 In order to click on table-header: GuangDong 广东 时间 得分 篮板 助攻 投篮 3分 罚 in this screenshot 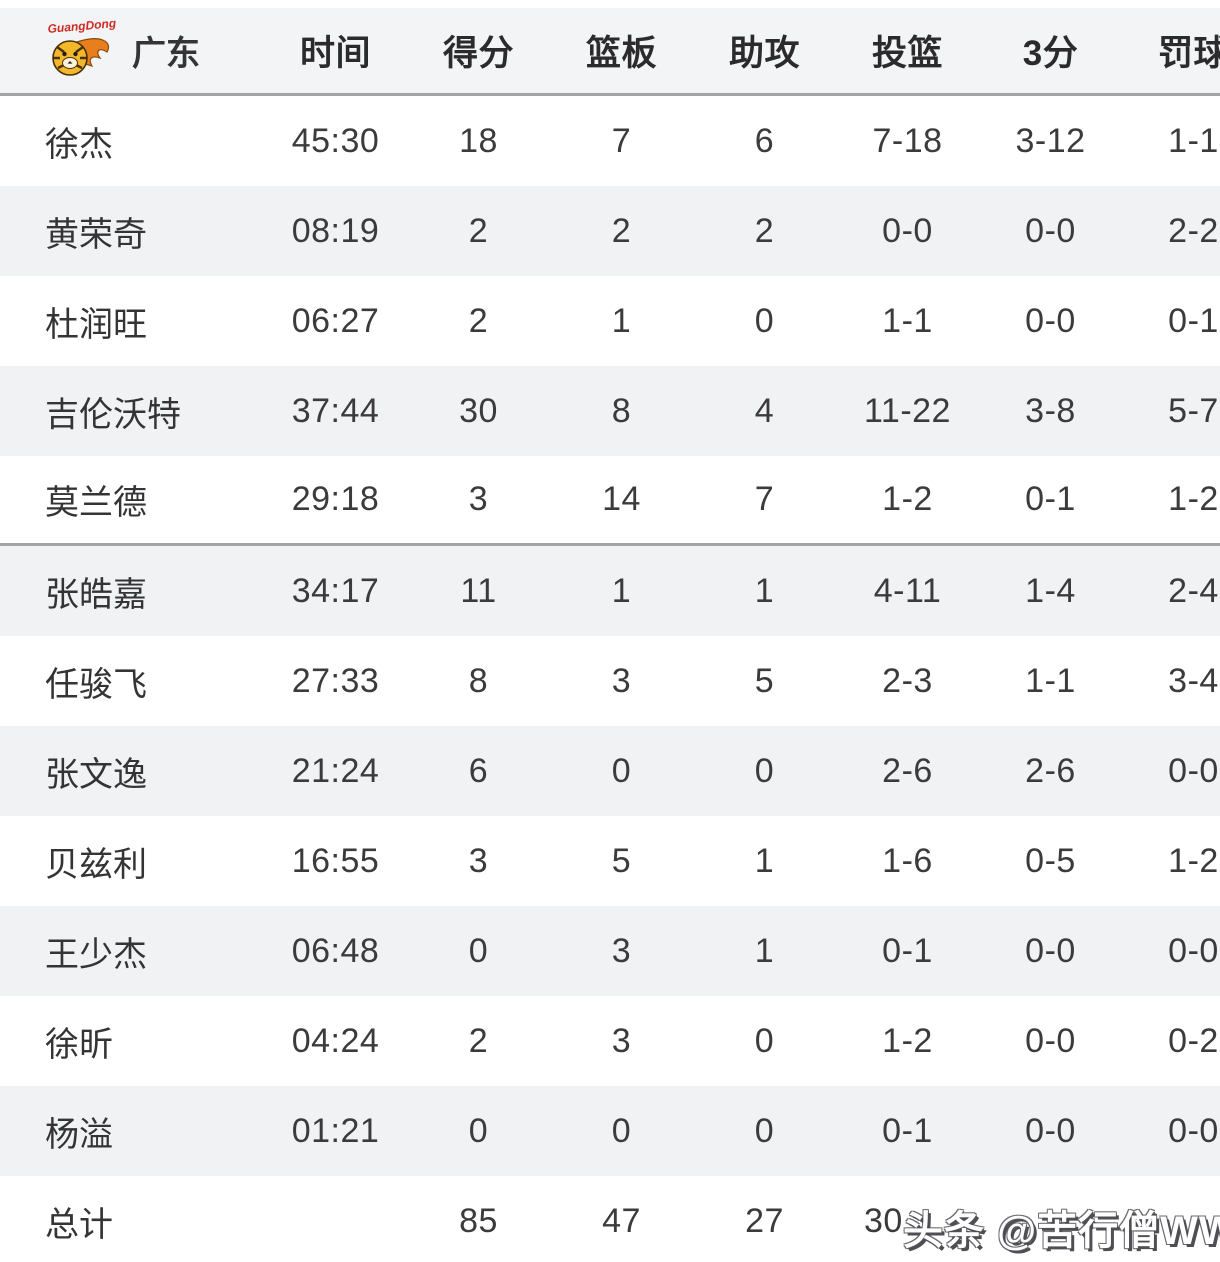, I will do `click(610, 50)`.